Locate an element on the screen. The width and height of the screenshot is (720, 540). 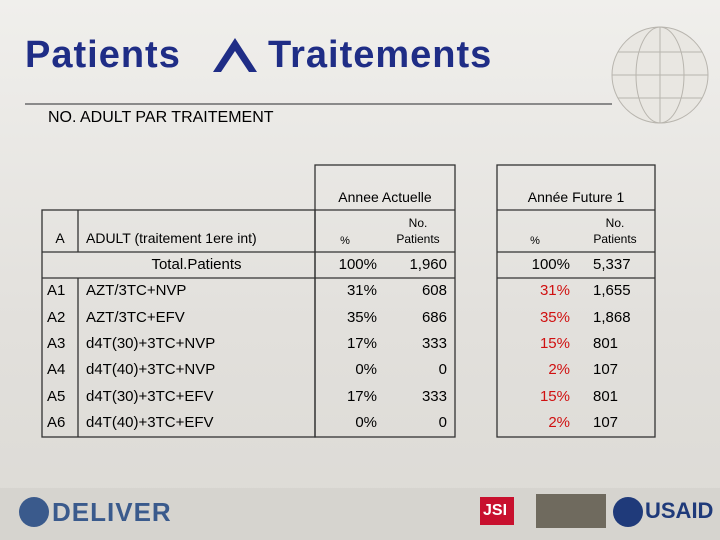
row-id: A4 is located at coordinates (56, 369).